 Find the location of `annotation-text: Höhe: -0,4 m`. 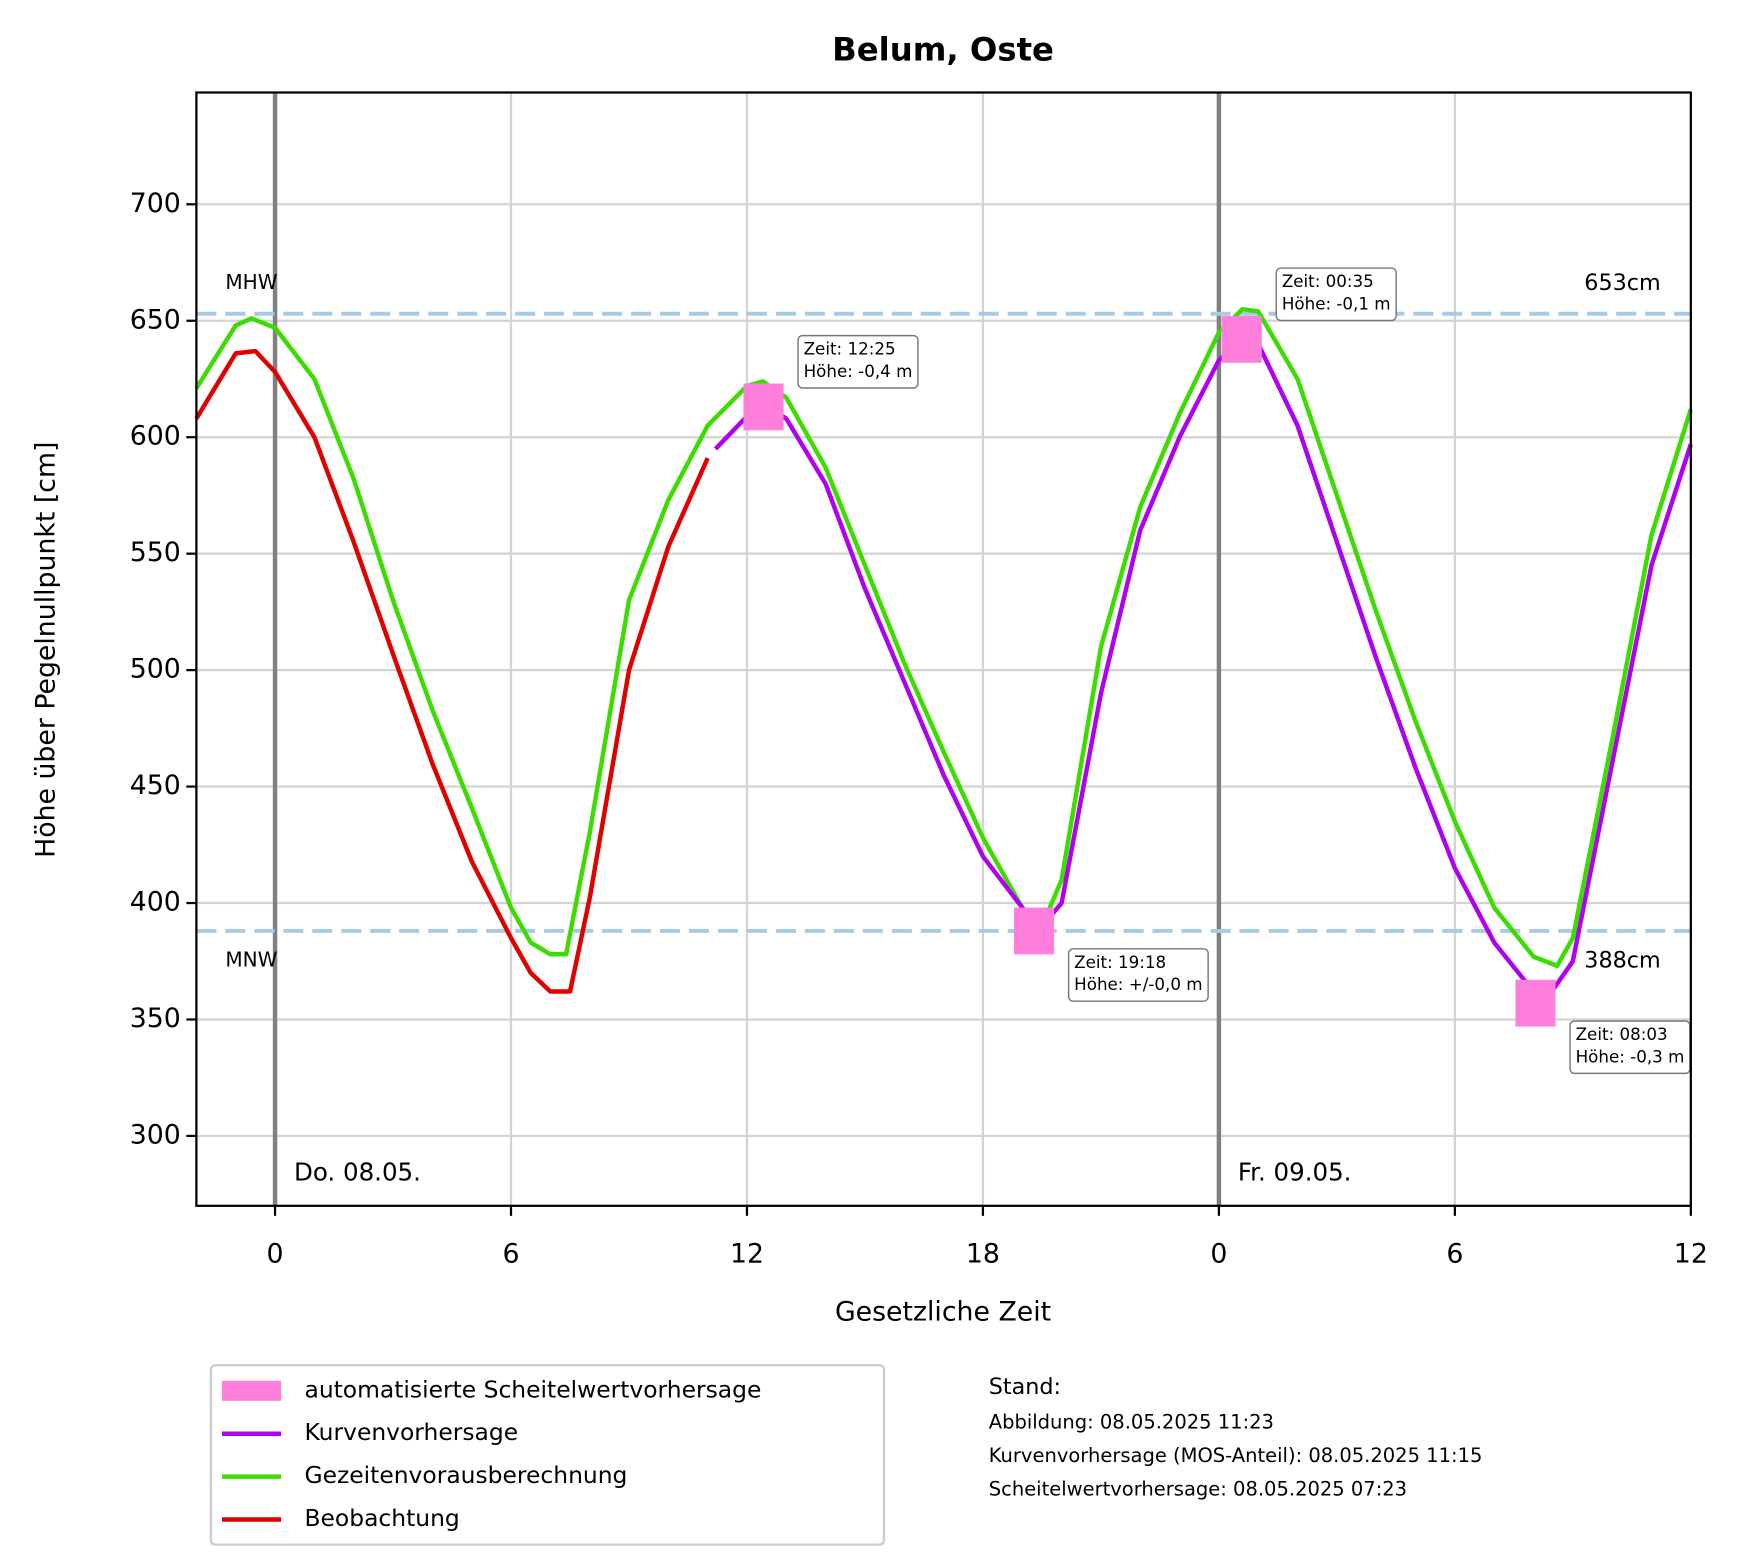

annotation-text: Höhe: -0,4 m is located at coordinates (858, 371).